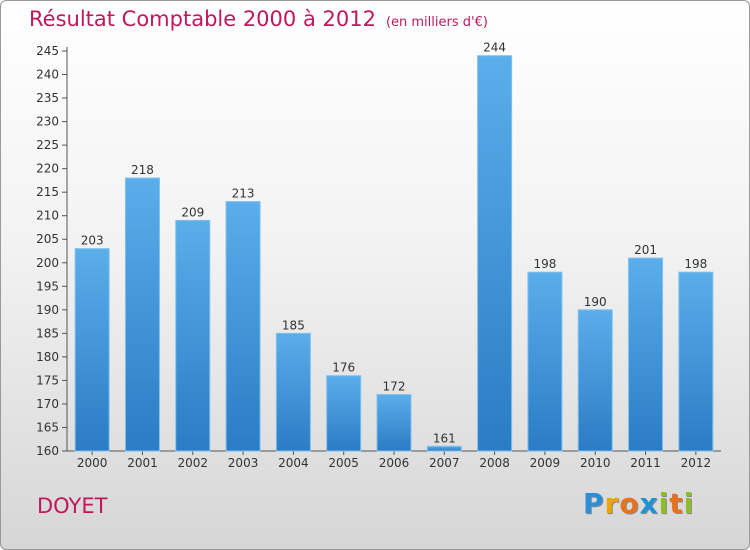 The image size is (750, 550). What do you see at coordinates (47, 451) in the screenshot?
I see `y-tick-label: 160` at bounding box center [47, 451].